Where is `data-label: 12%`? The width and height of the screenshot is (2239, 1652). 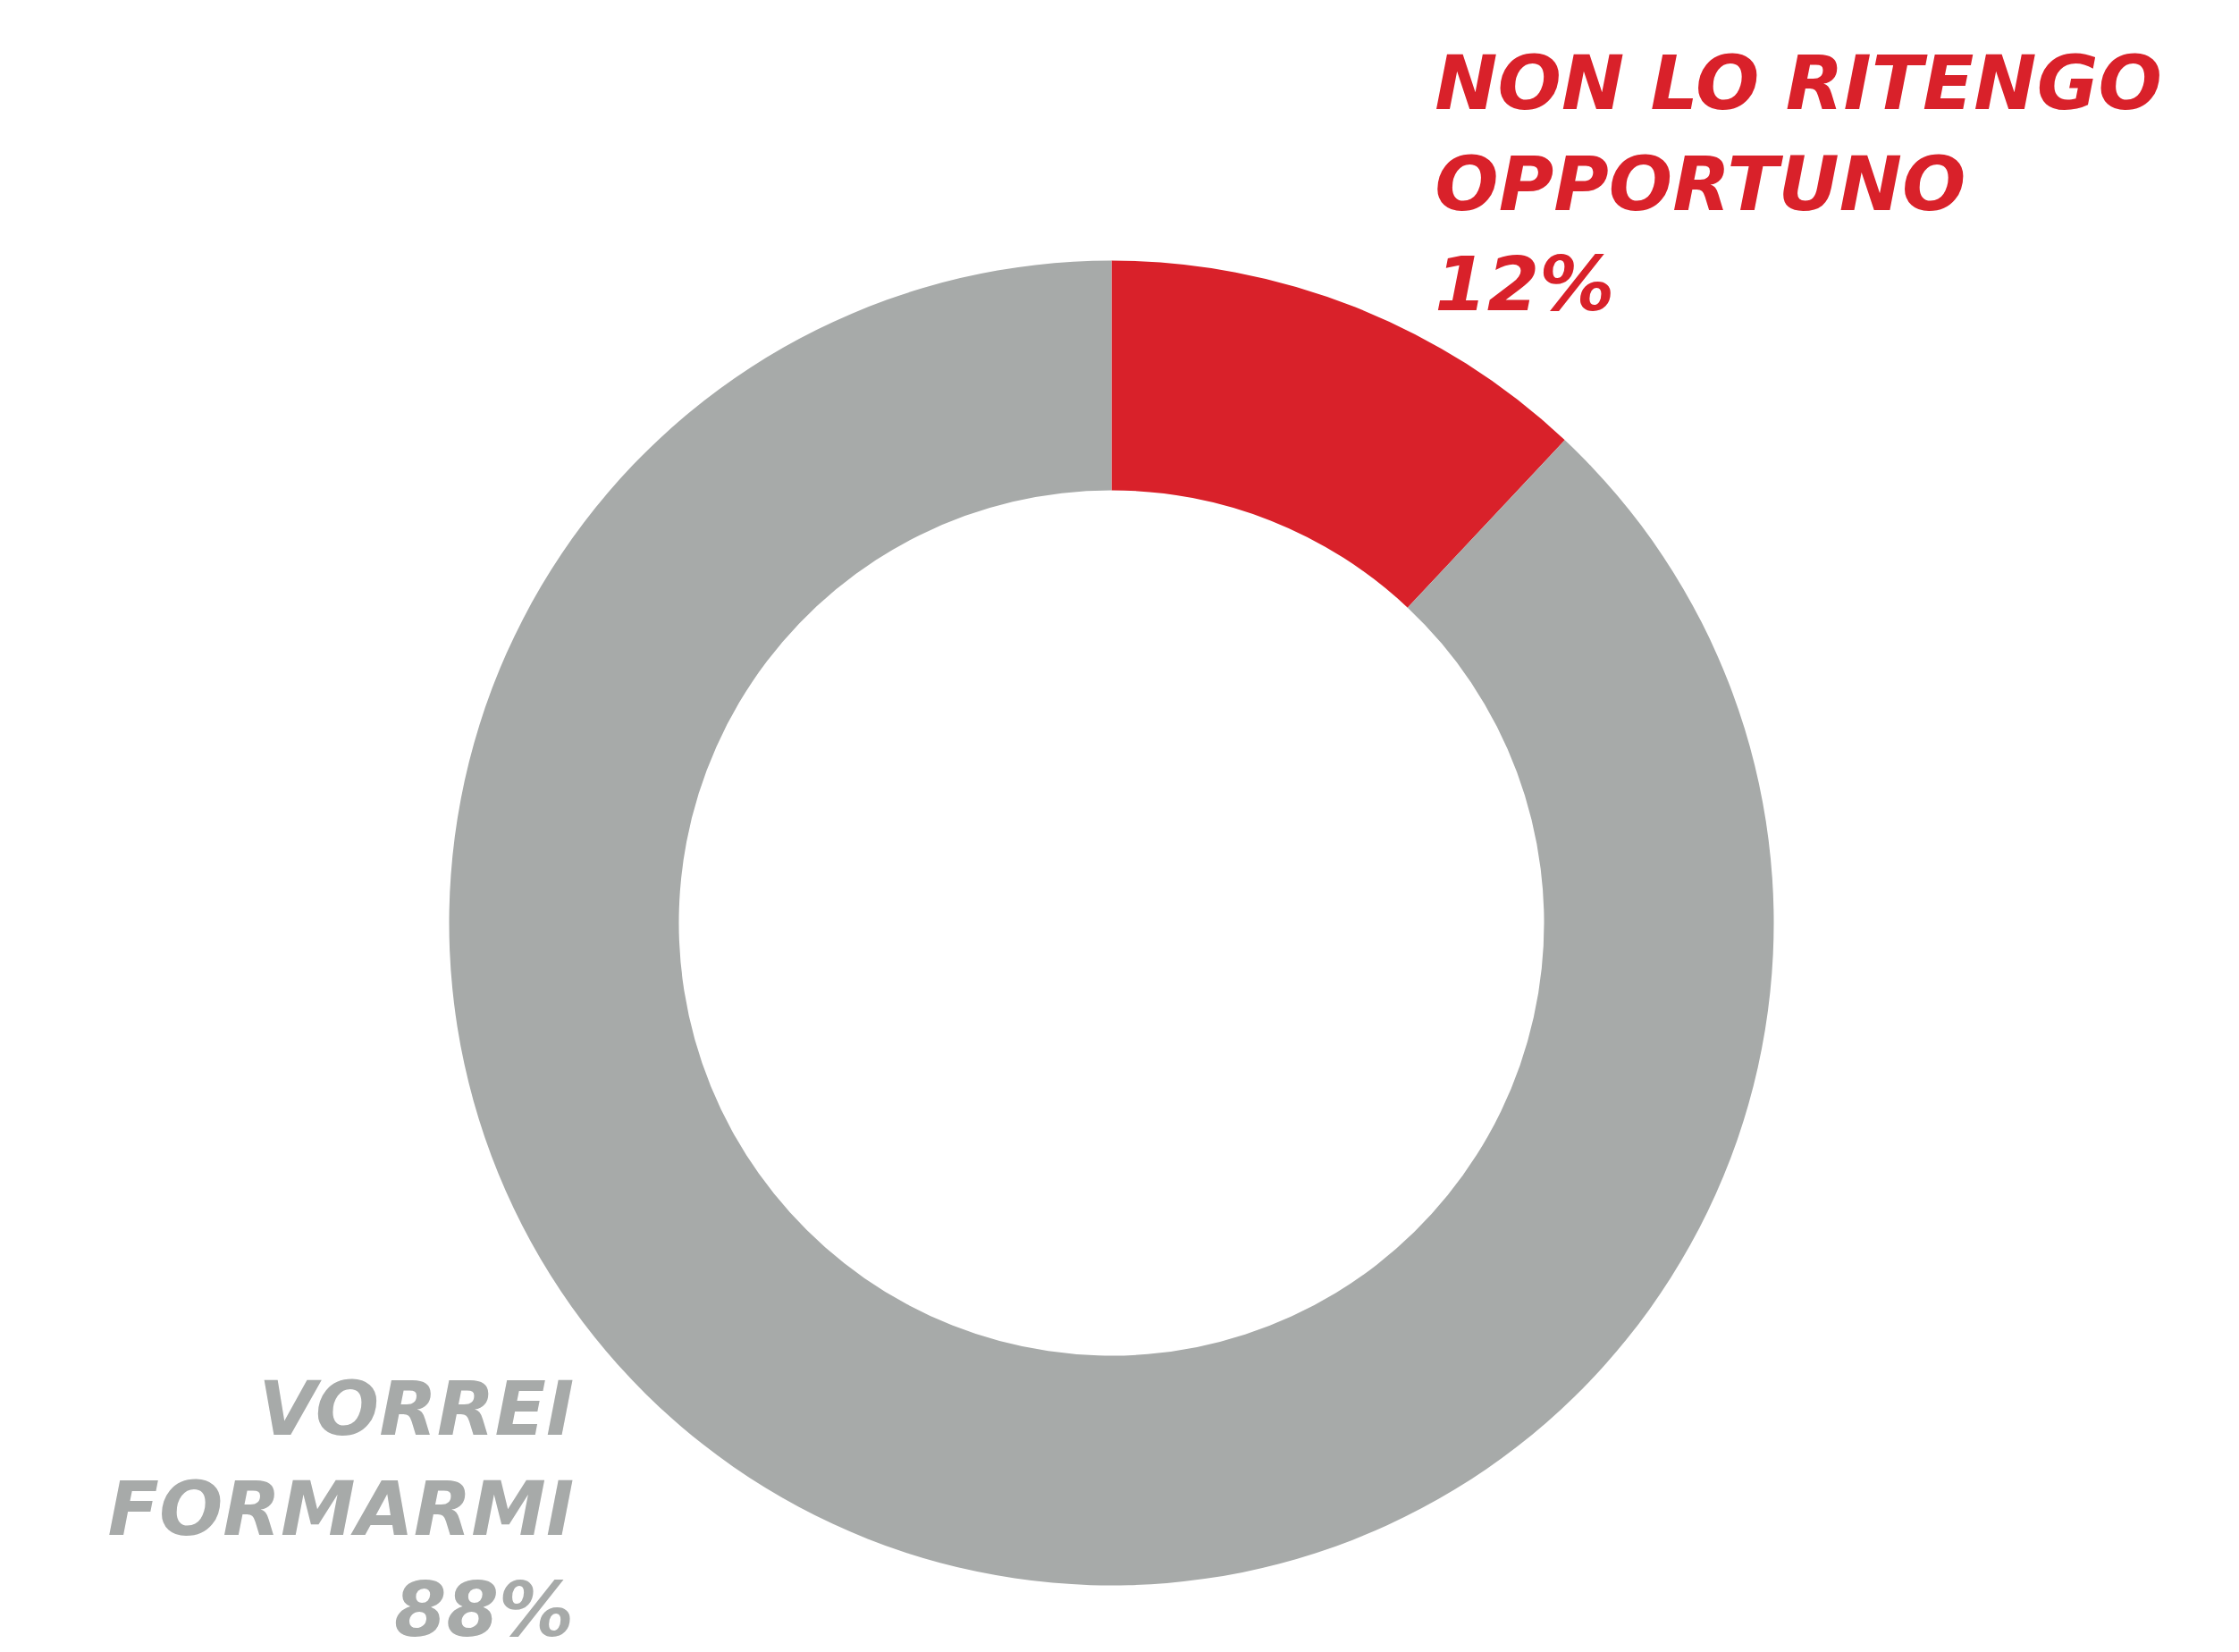
data-label: 12% is located at coordinates (1525, 284).